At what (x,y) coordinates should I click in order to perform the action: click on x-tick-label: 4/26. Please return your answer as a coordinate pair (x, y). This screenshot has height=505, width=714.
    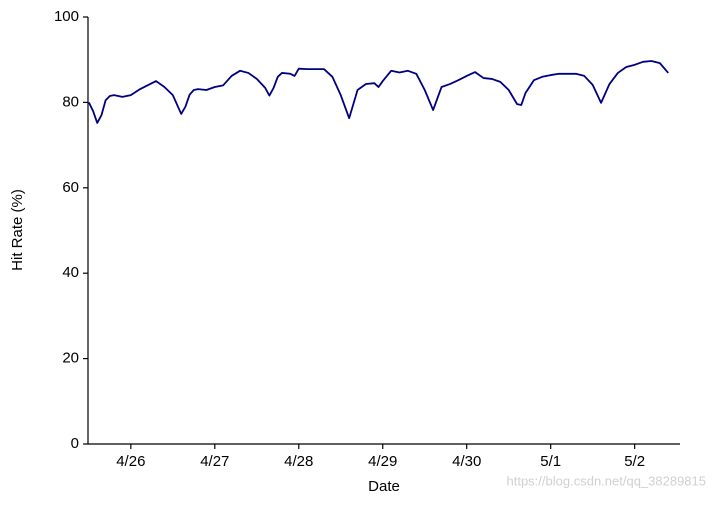
    Looking at the image, I should click on (130, 461).